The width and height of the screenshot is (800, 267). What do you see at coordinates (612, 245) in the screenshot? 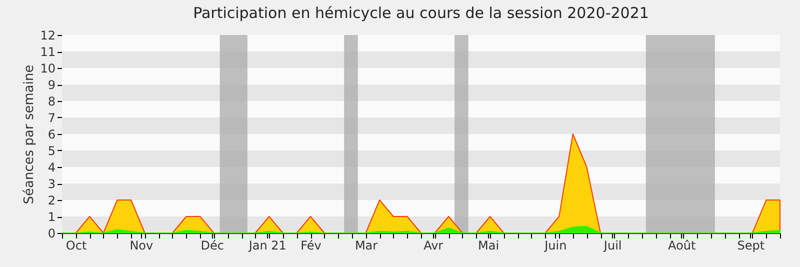
I see `x-tick-label: Juil` at bounding box center [612, 245].